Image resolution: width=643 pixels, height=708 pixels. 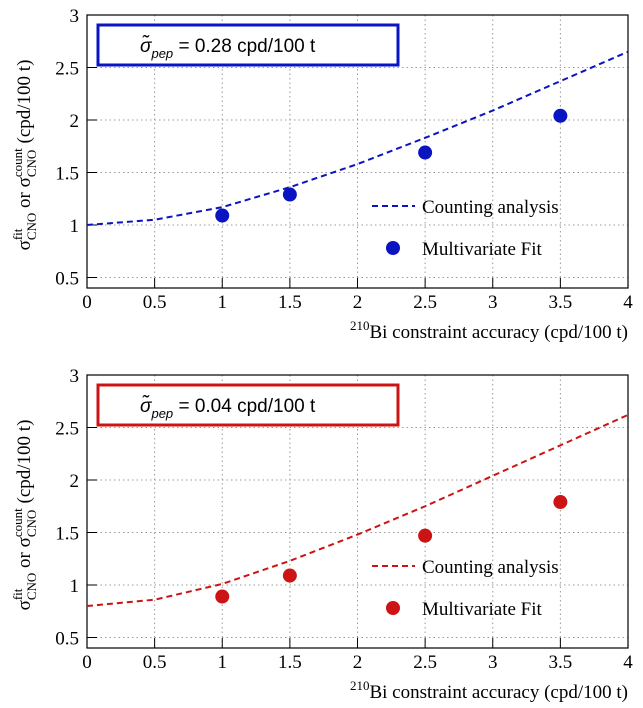 I want to click on annotation: σ̃pep = 0.04 cpd/100 t, so click(x=228, y=408).